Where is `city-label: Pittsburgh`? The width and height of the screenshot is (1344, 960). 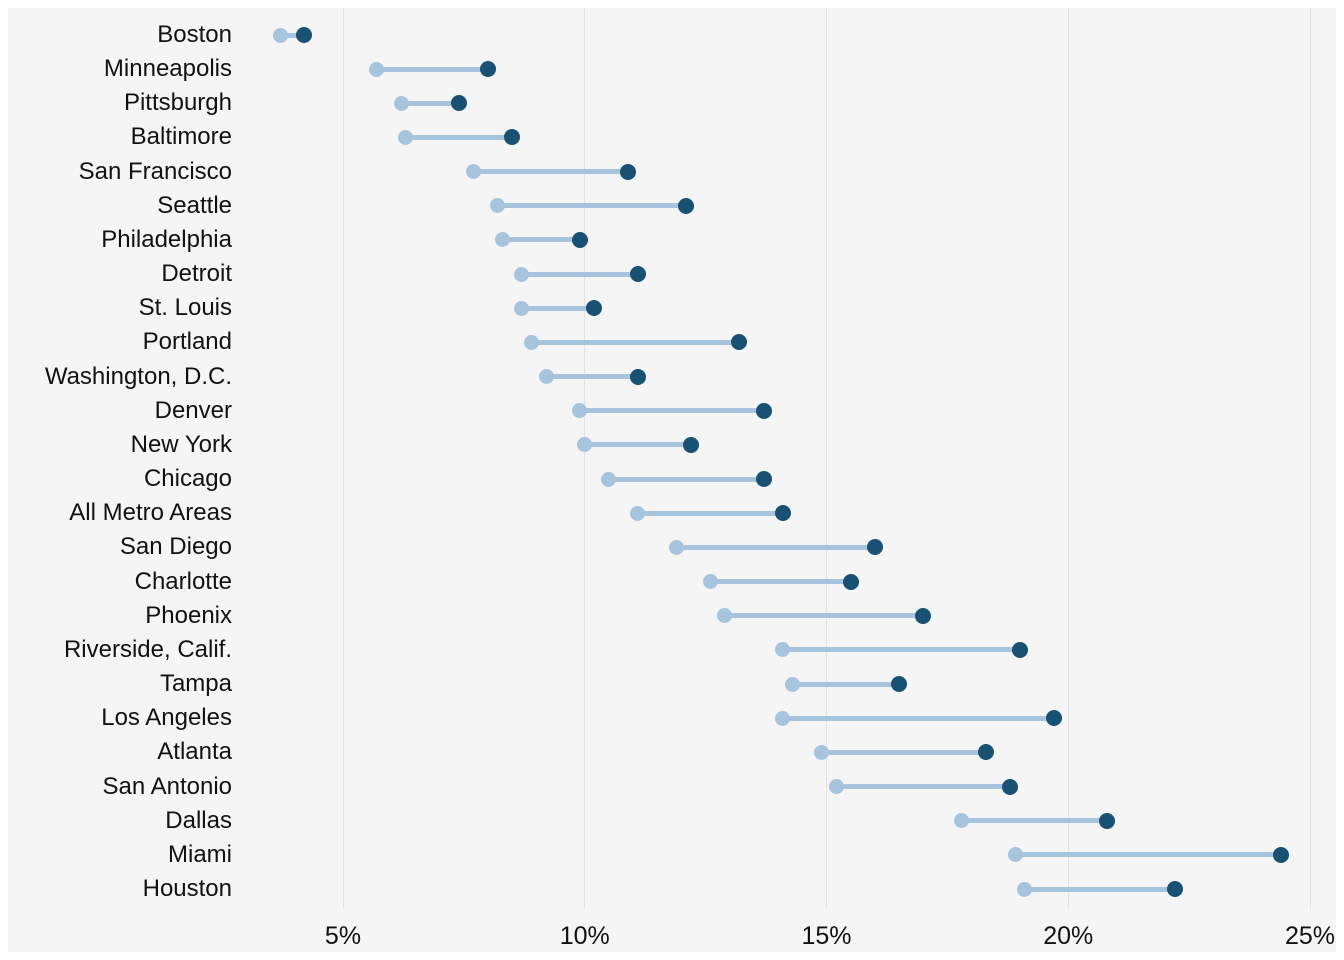
city-label: Pittsburgh is located at coordinates (177, 103).